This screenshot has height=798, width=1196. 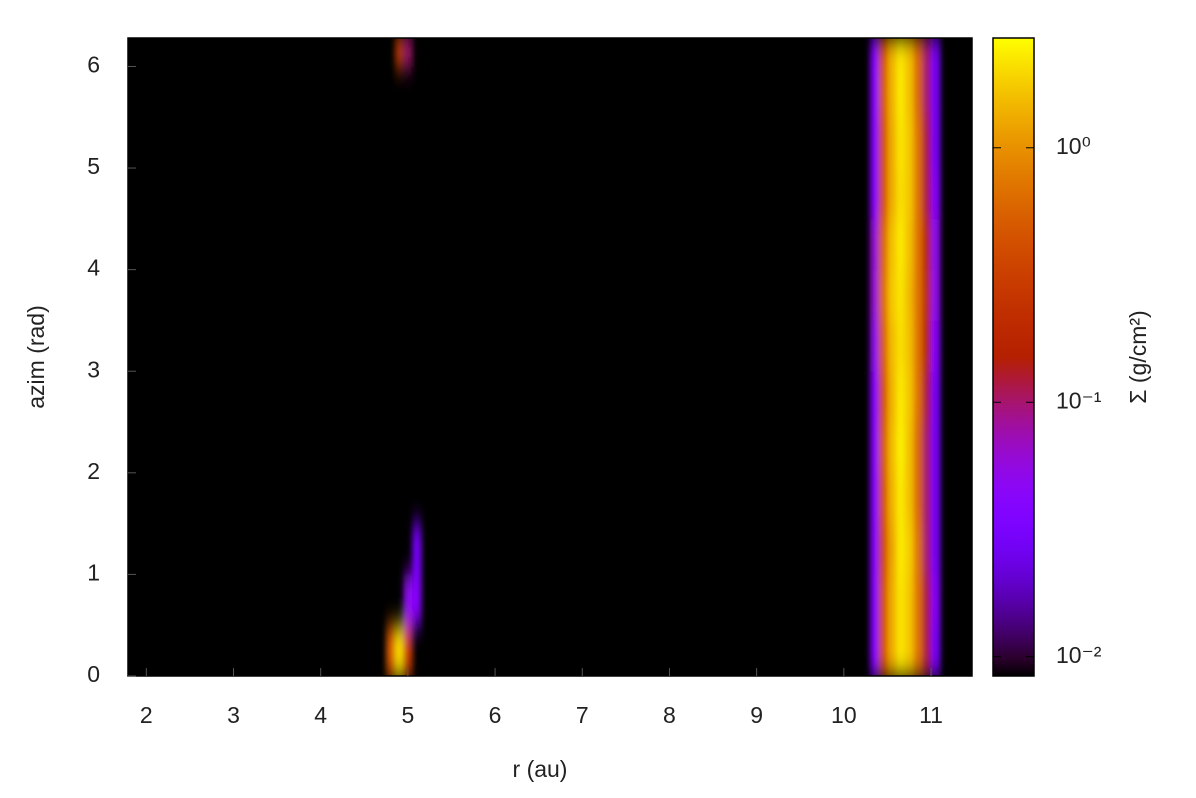 I want to click on x-tick-label: 6, so click(x=495, y=715).